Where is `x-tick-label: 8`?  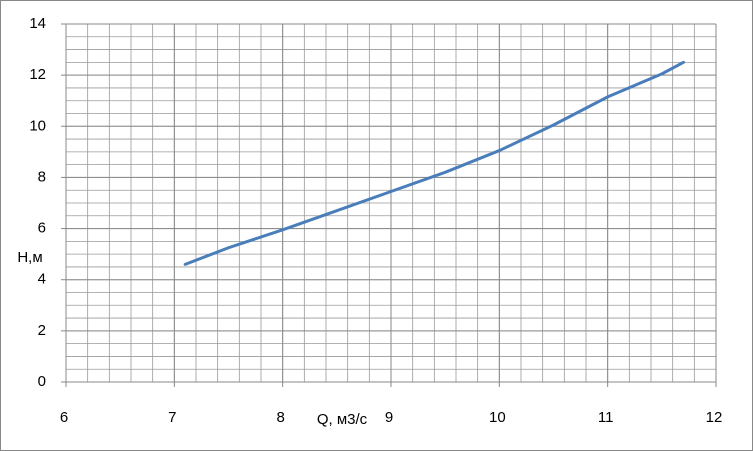
x-tick-label: 8 is located at coordinates (280, 417).